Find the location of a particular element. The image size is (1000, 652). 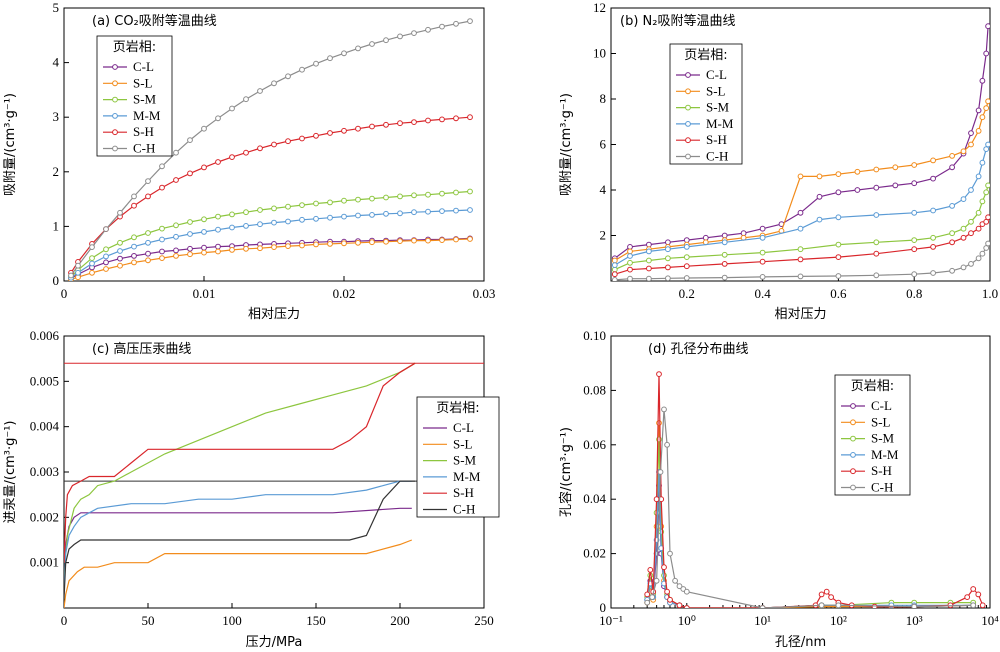

x-axis-title: 孔径/nm is located at coordinates (800, 642).